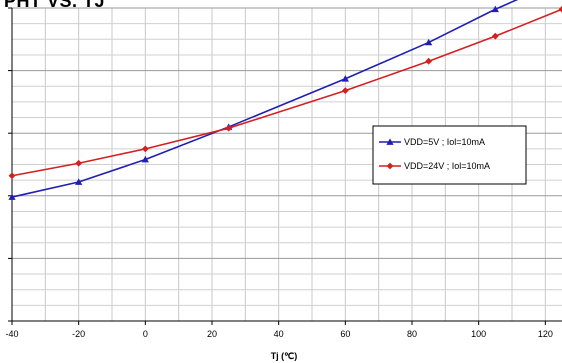 The height and width of the screenshot is (363, 562). I want to click on x-tick-label: 120, so click(545, 334).